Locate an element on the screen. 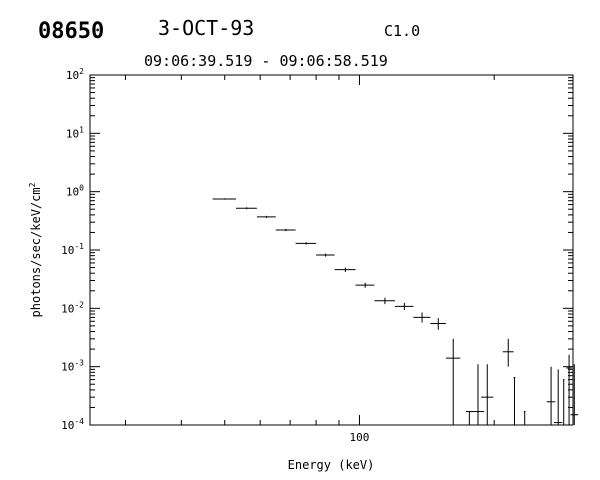 This screenshot has height=480, width=600. y-tick-label: 10⁰ is located at coordinates (75, 191).